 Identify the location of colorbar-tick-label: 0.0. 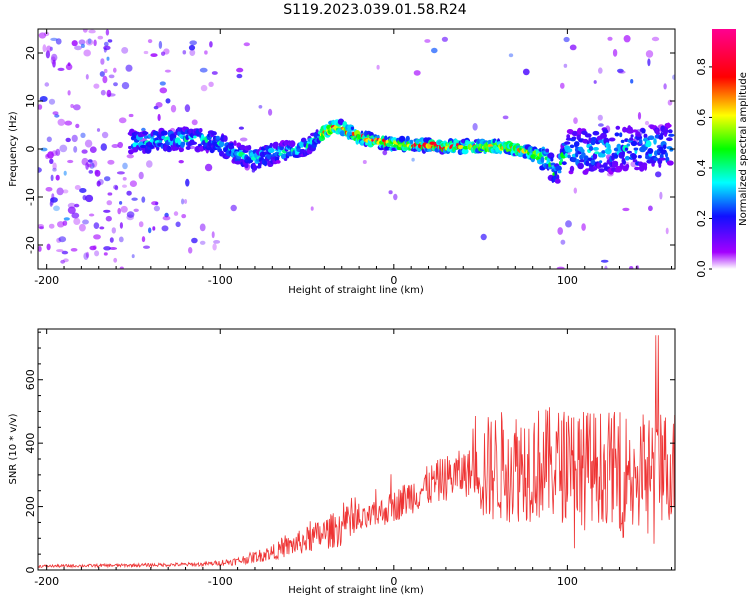
(701, 269).